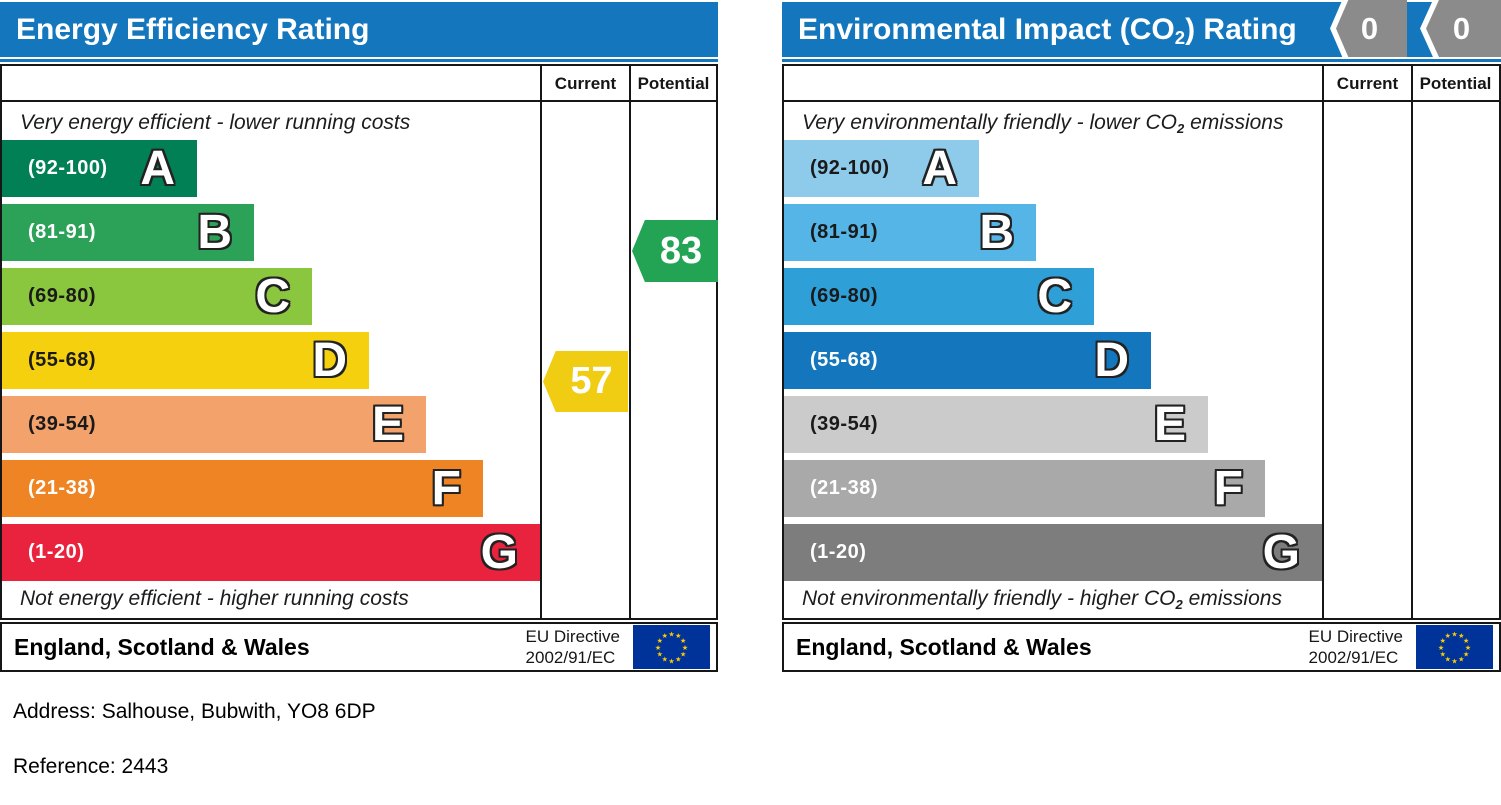 The height and width of the screenshot is (805, 1501). I want to click on current-rating-value: 57, so click(591, 381).